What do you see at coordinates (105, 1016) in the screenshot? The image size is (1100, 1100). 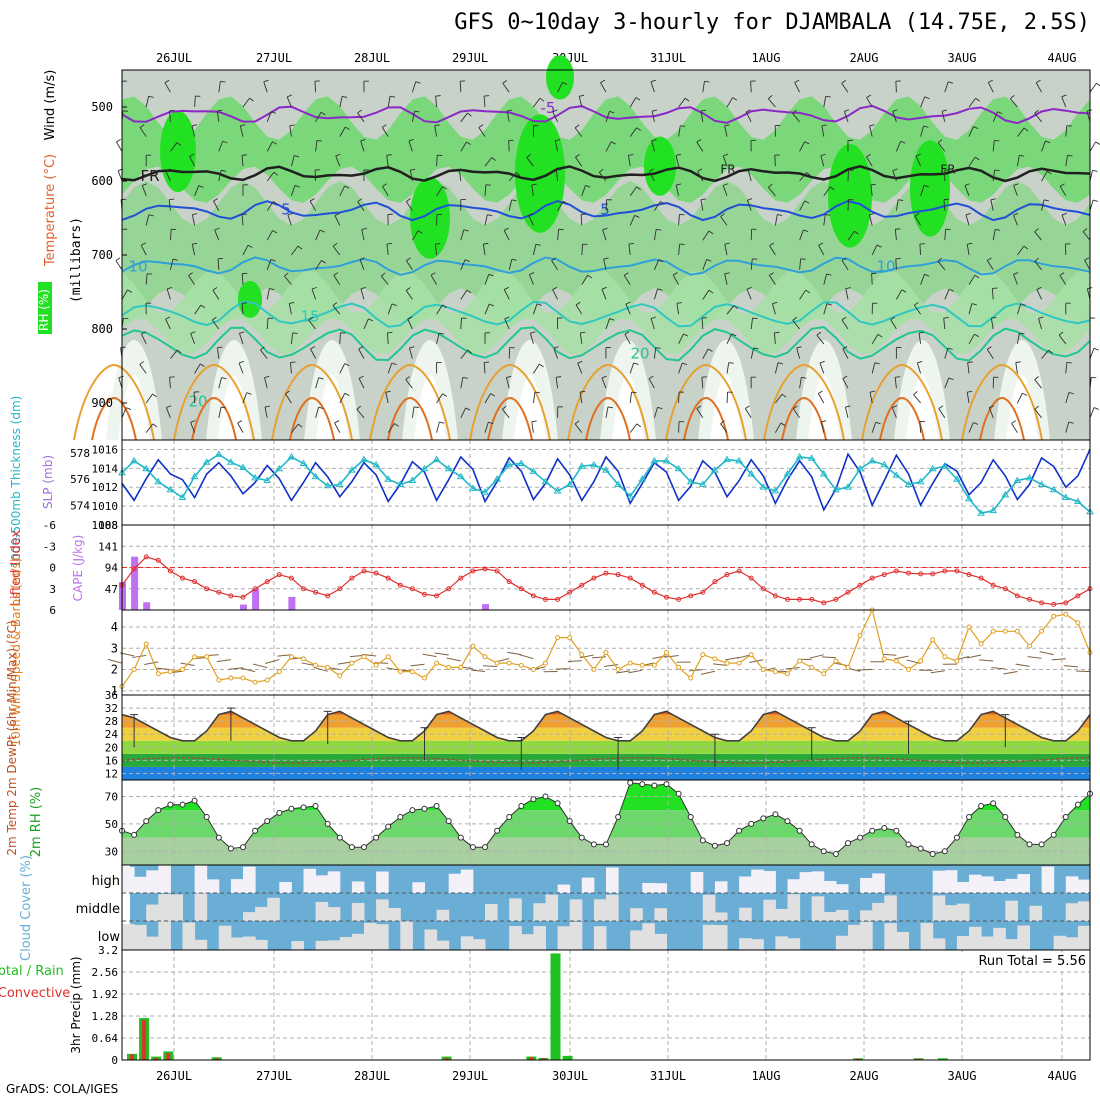 I see `precip-tick-label: 1.28` at bounding box center [105, 1016].